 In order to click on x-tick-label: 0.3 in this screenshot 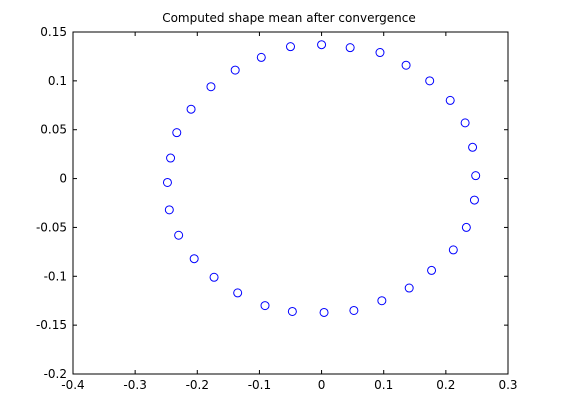, I will do `click(507, 385)`.